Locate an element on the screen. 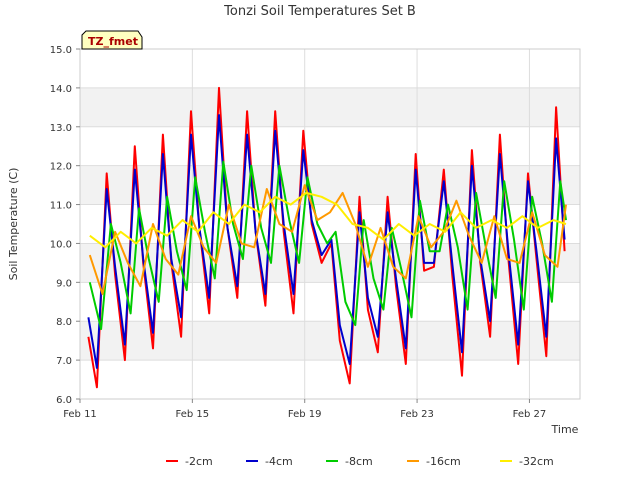  legend: -2cm -4cm -8cm -16cm -32cm is located at coordinates (360, 461).